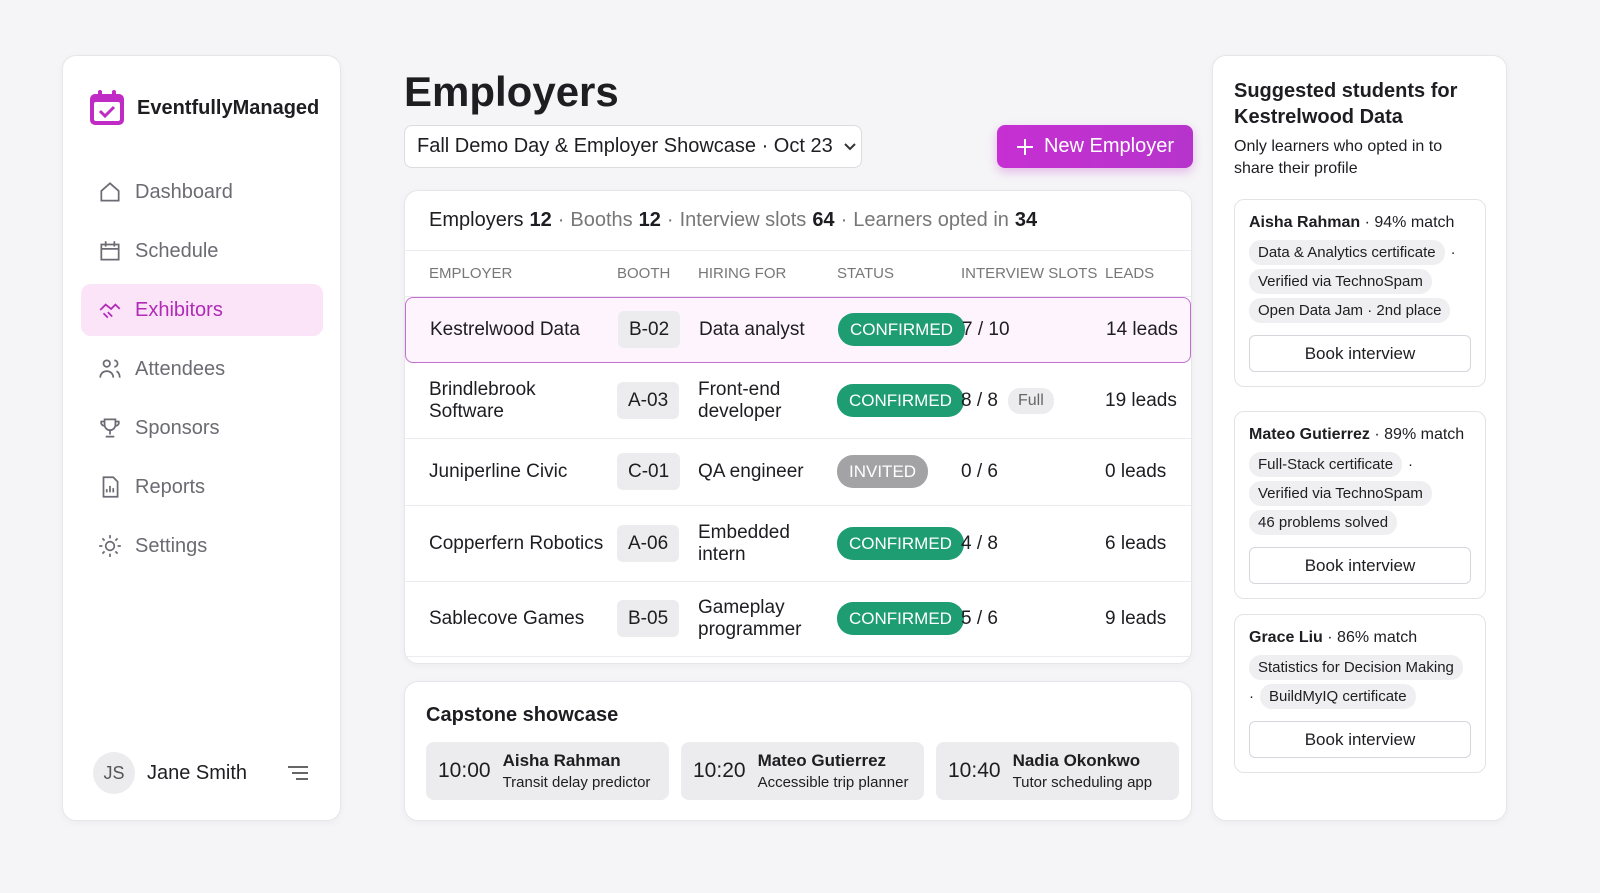 This screenshot has width=1600, height=893. I want to click on tag: 46 problems solved, so click(1323, 522).